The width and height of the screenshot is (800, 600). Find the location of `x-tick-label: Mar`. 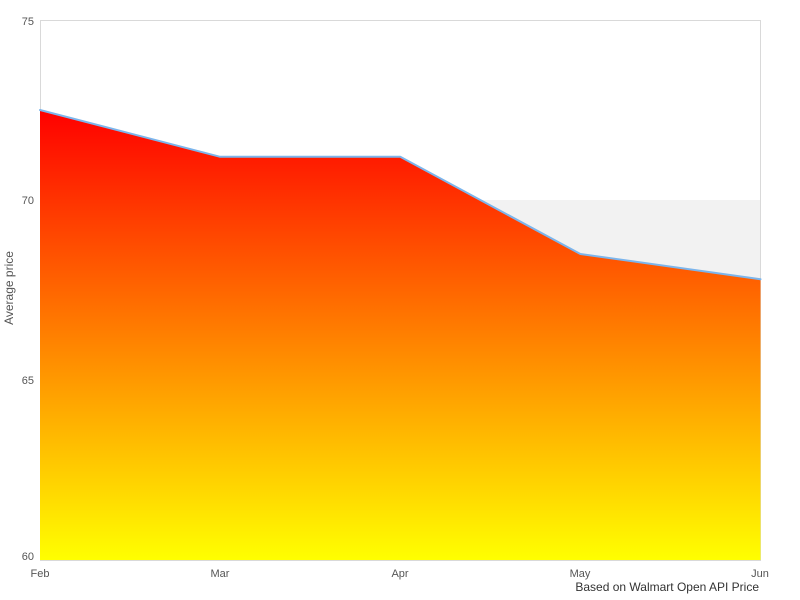

x-tick-label: Mar is located at coordinates (220, 574).